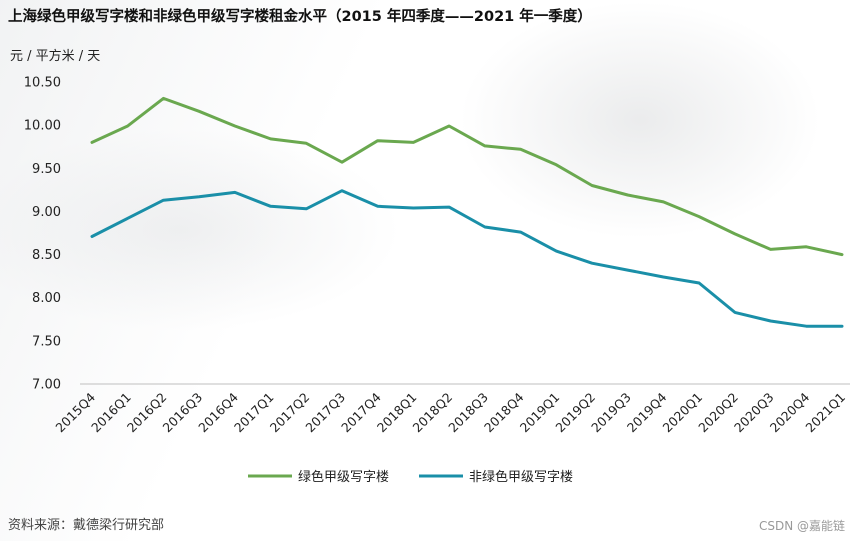 This screenshot has height=541, width=859. Describe the element at coordinates (46, 298) in the screenshot. I see `y-tick-label: 8.00` at that location.